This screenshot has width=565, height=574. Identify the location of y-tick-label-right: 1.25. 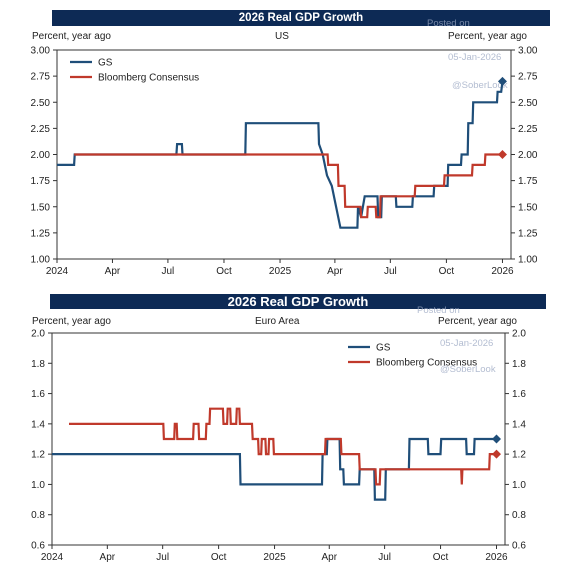
(528, 233).